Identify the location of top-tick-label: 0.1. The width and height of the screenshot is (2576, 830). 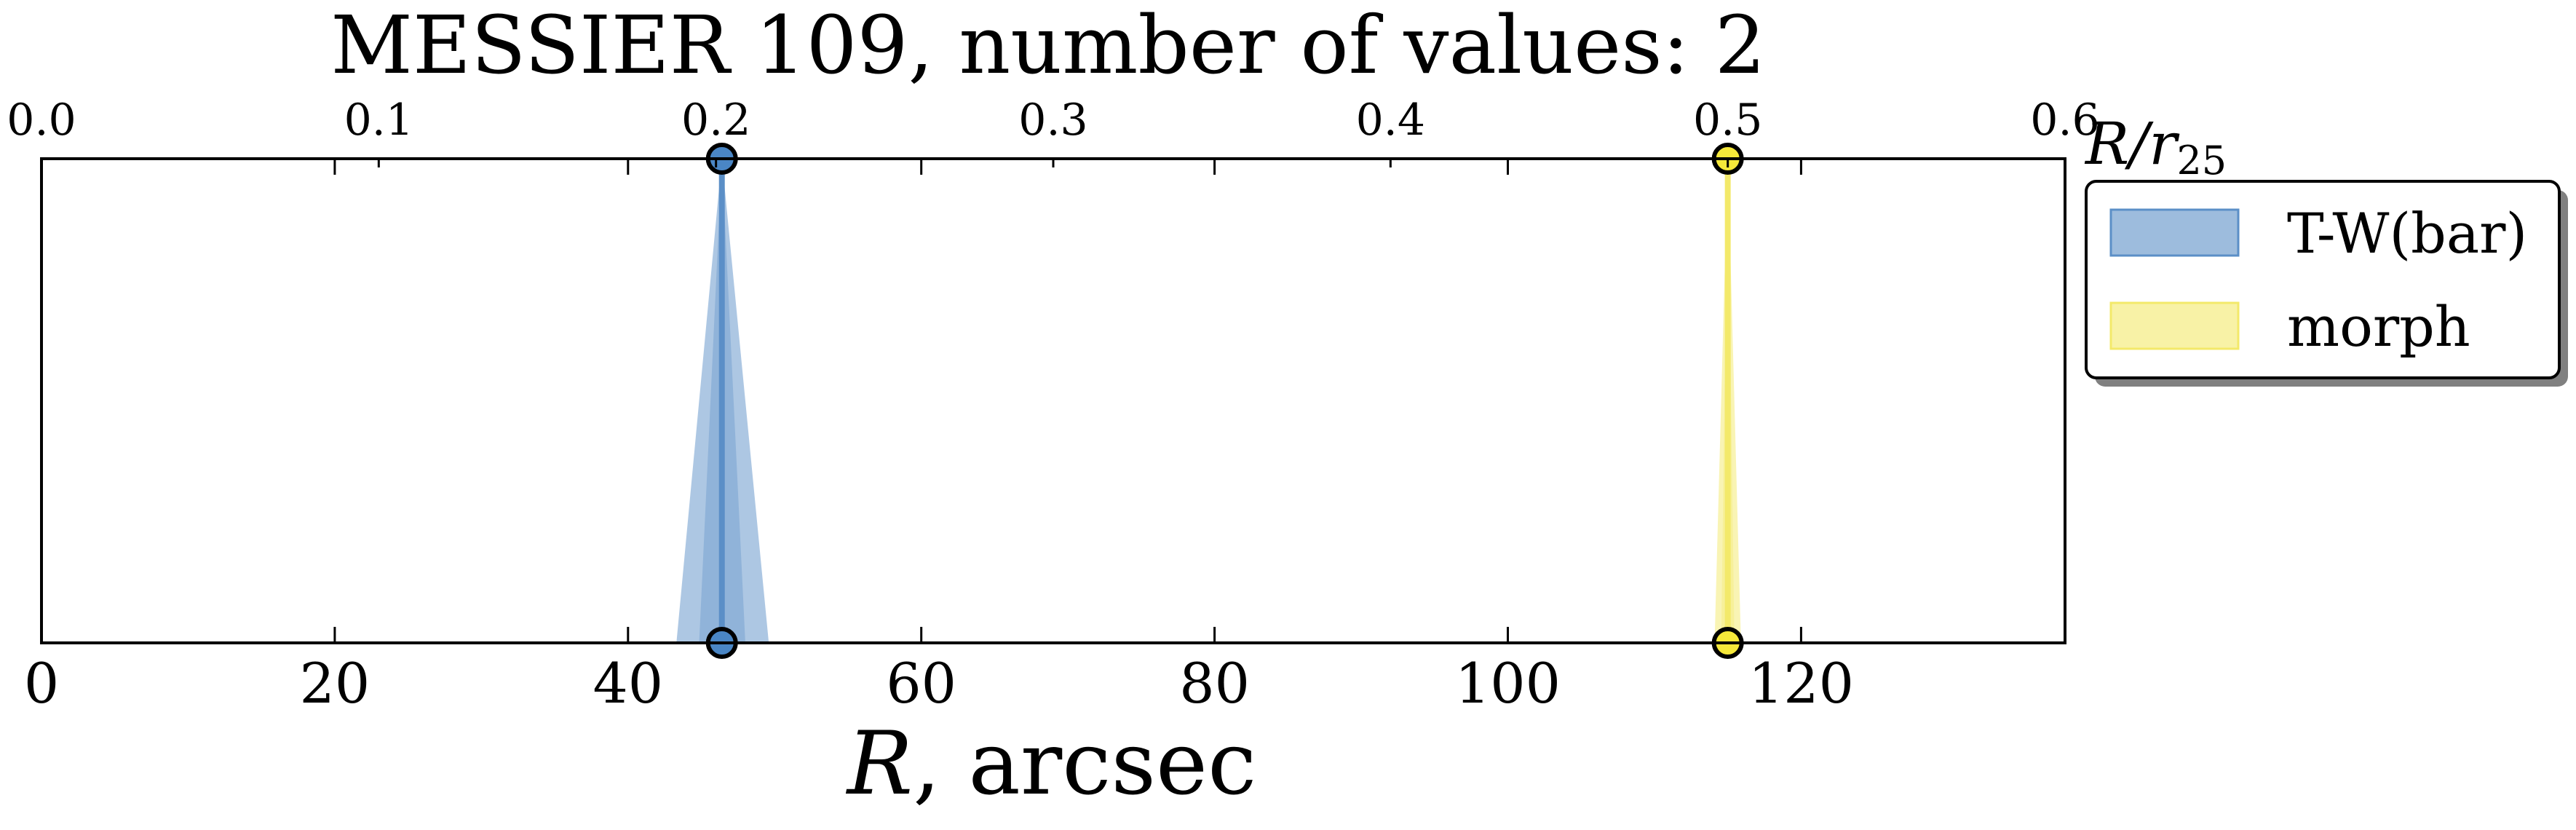
(378, 121).